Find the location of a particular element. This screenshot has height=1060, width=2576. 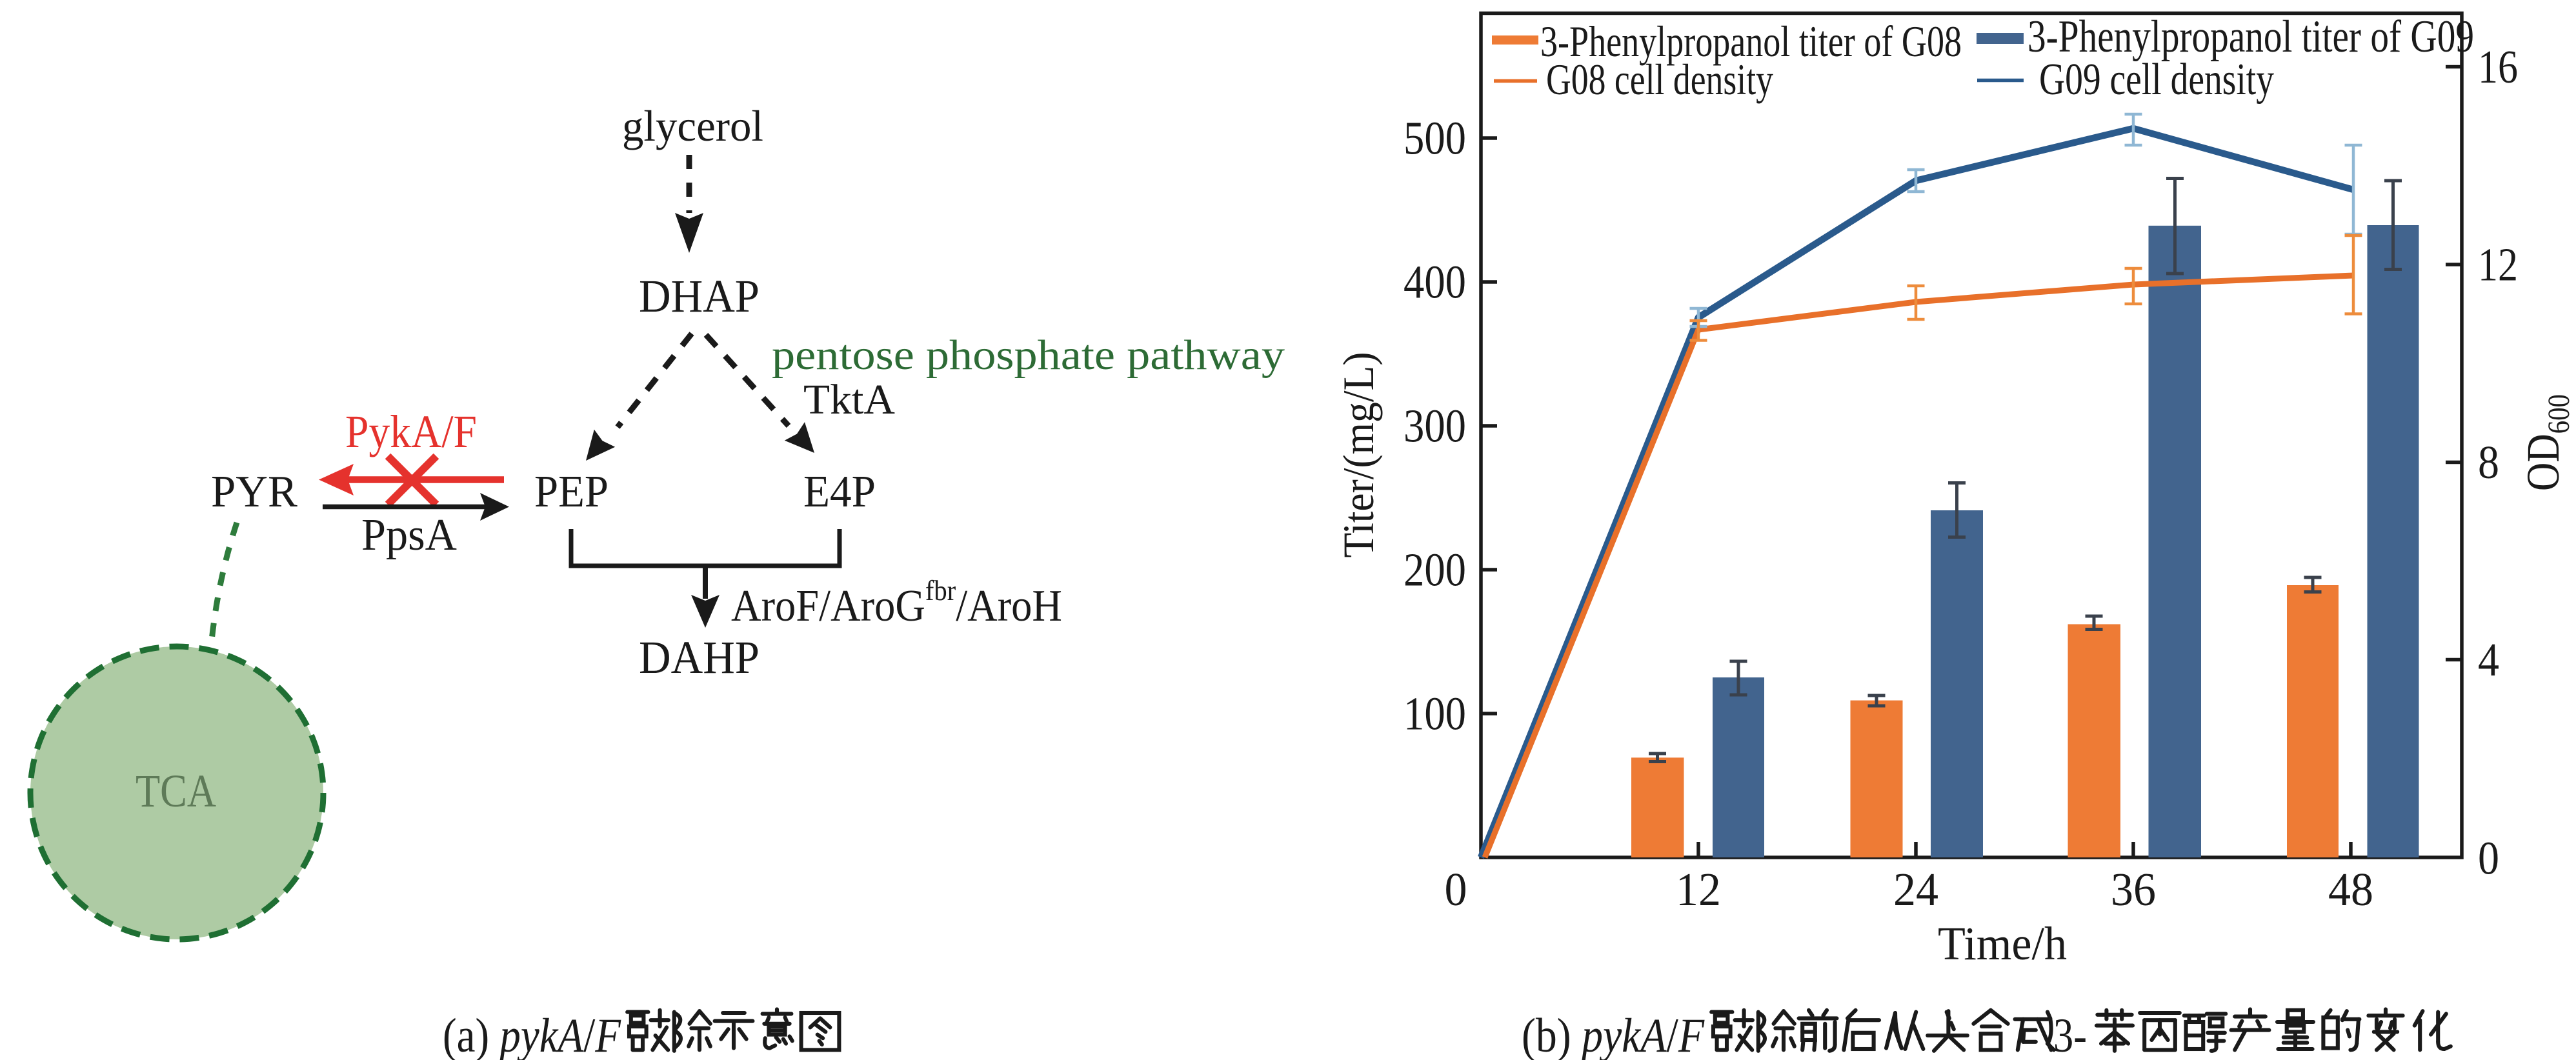

svg-text: AroF/AroGfbr/AroH is located at coordinates (896, 603).